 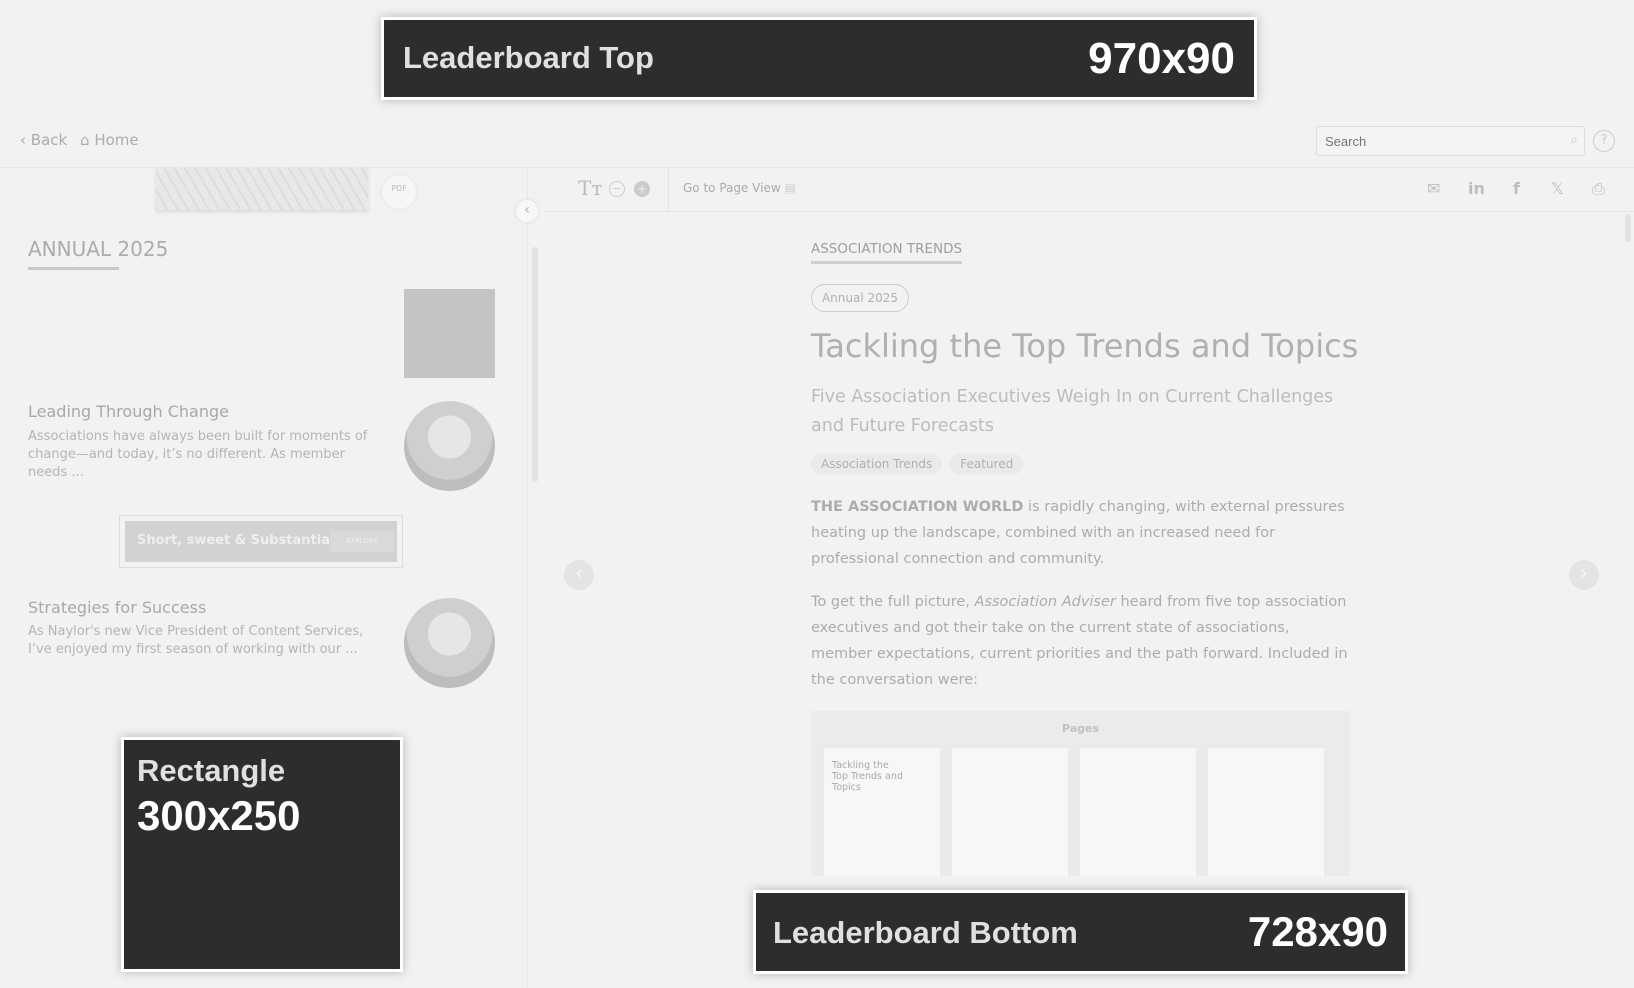 What do you see at coordinates (790, 188) in the screenshot?
I see `book-icon: ▤` at bounding box center [790, 188].